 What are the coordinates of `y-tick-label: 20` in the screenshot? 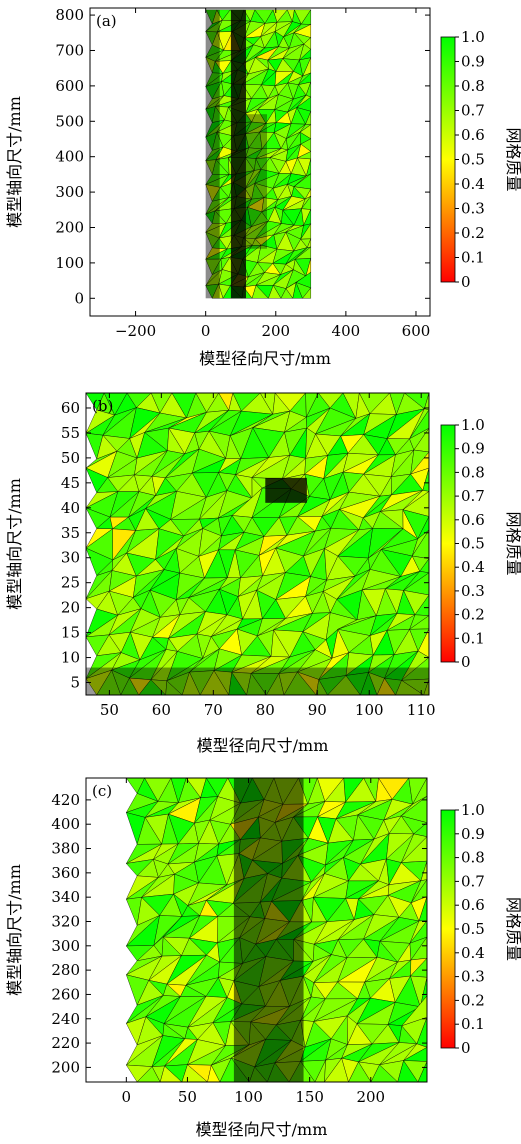 It's located at (70, 608).